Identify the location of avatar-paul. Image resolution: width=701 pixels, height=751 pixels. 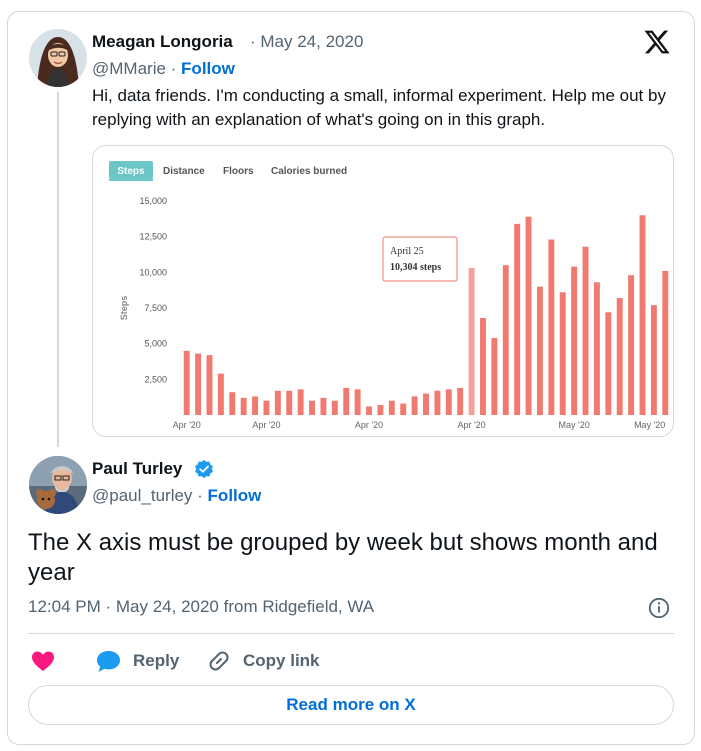
(58, 485).